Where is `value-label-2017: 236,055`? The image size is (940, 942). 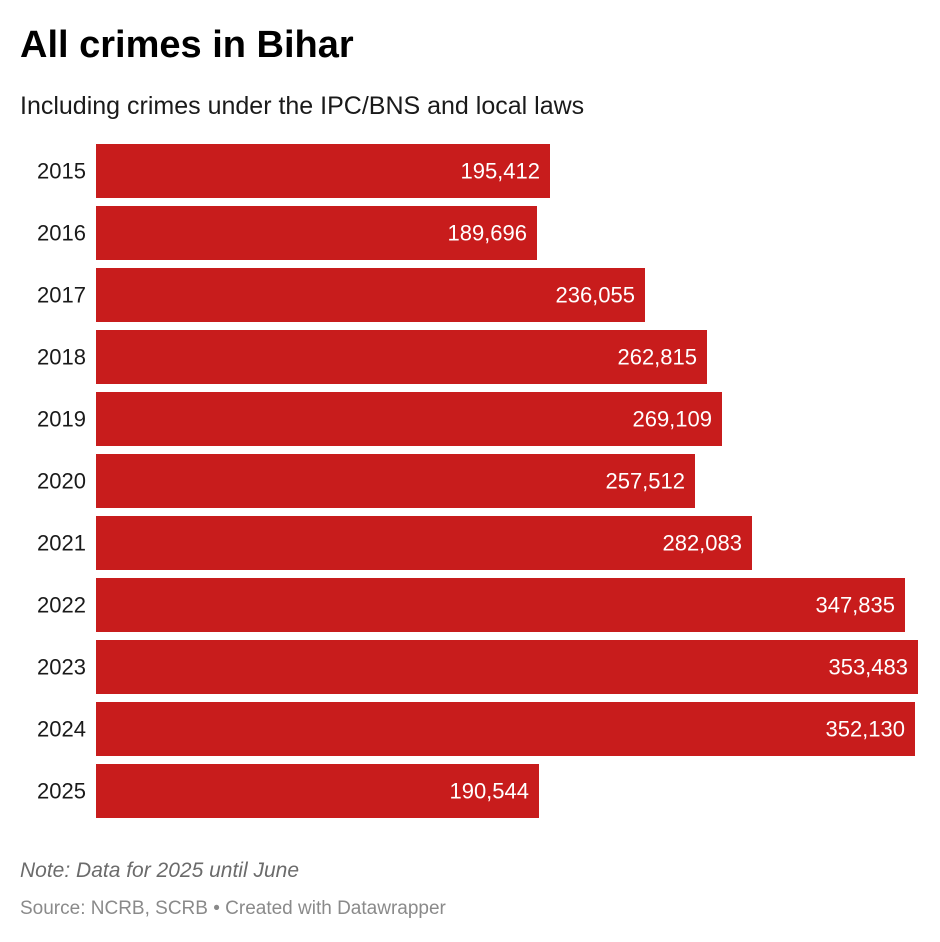 value-label-2017: 236,055 is located at coordinates (595, 295).